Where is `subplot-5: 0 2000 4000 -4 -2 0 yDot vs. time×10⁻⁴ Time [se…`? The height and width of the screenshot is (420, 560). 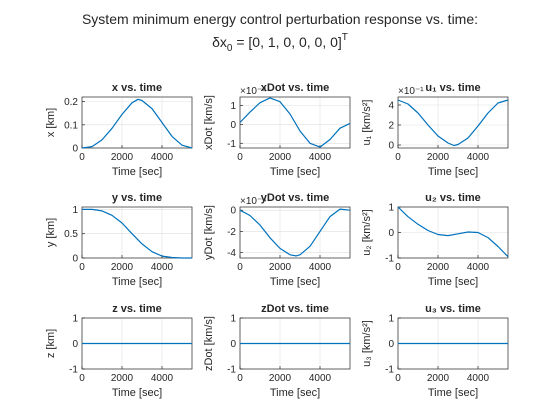 subplot-5: 0 2000 4000 -4 -2 0 yDot vs. time×10⁻⁴ Time [se… is located at coordinates (277, 240).